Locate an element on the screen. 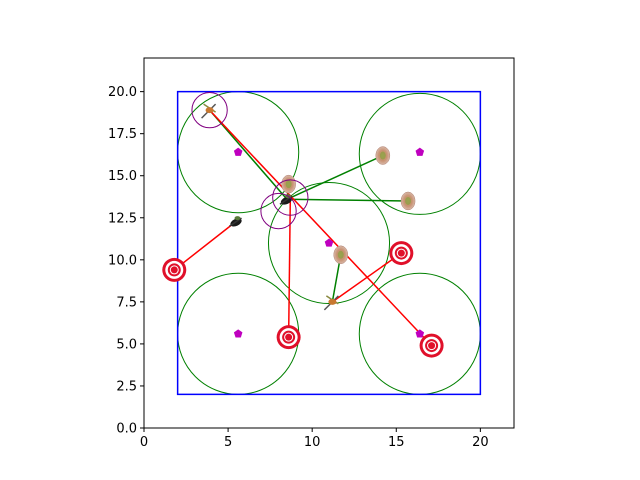  y-tick-label-7: 17.5 is located at coordinates (122, 134).